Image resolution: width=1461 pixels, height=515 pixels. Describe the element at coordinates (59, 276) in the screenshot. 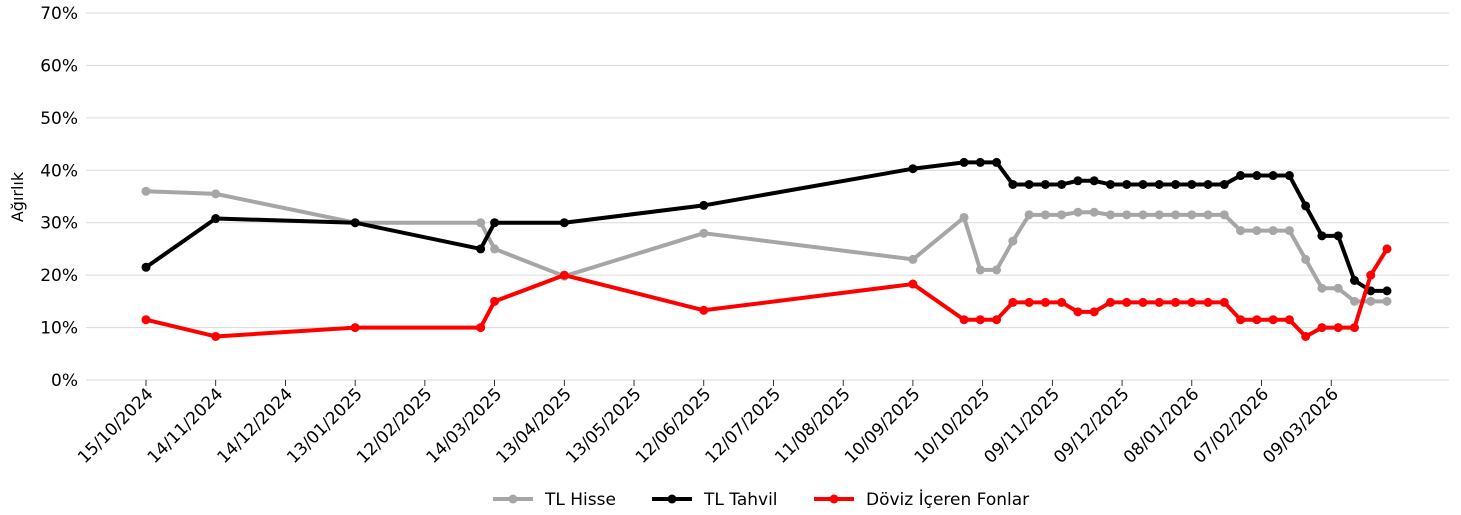

I see `y-tick-label: 20%` at that location.